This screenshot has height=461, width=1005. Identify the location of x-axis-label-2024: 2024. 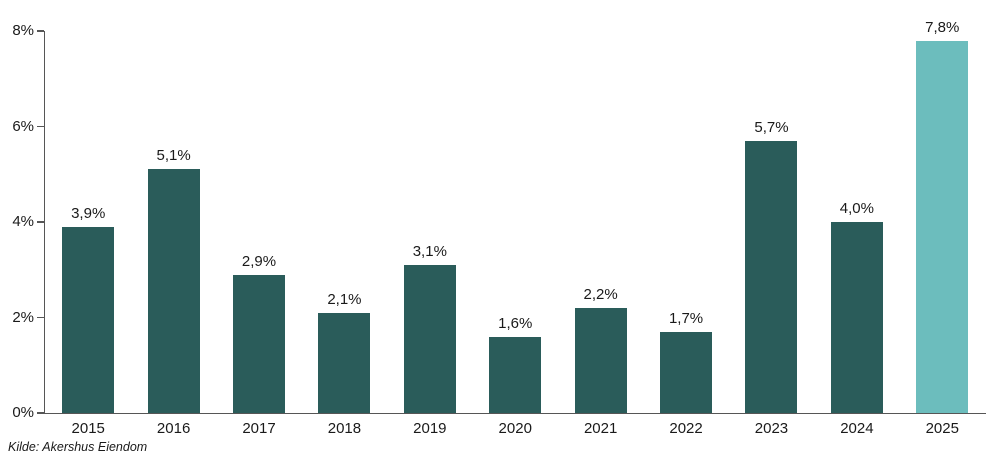
(857, 428).